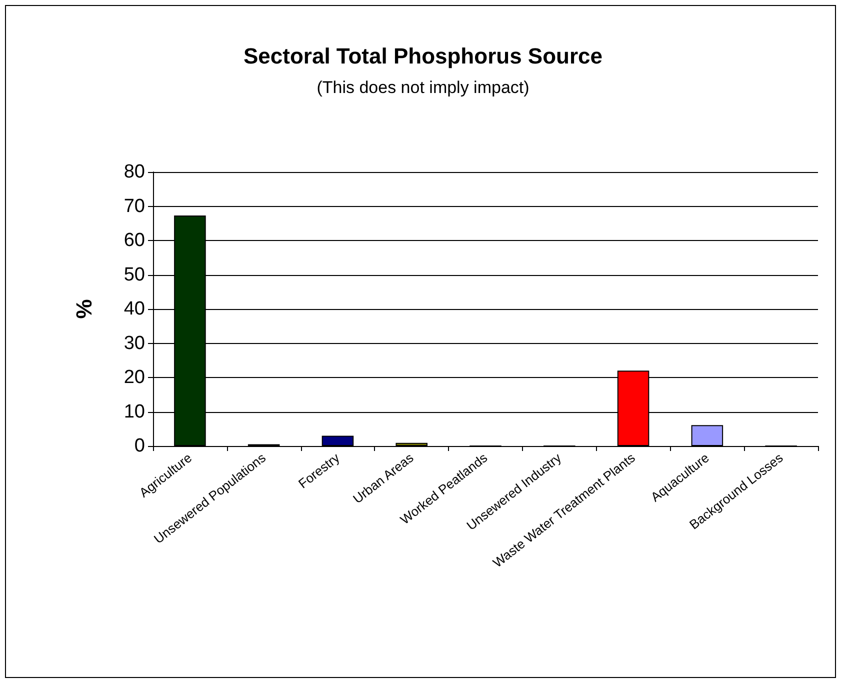 This screenshot has height=685, width=846. Describe the element at coordinates (134, 411) in the screenshot. I see `y-tick-label: 10` at that location.